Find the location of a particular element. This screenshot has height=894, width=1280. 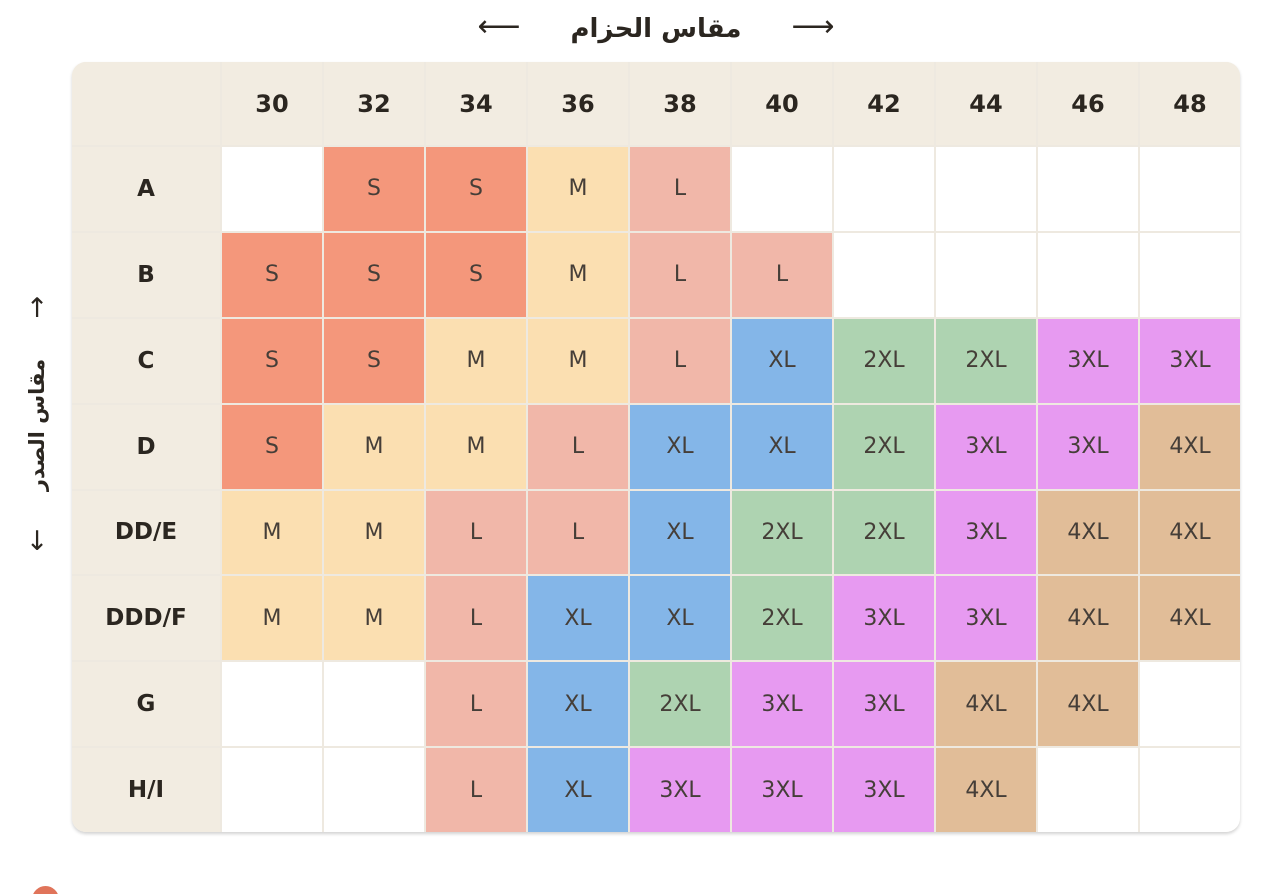

row-header: C is located at coordinates (146, 360).